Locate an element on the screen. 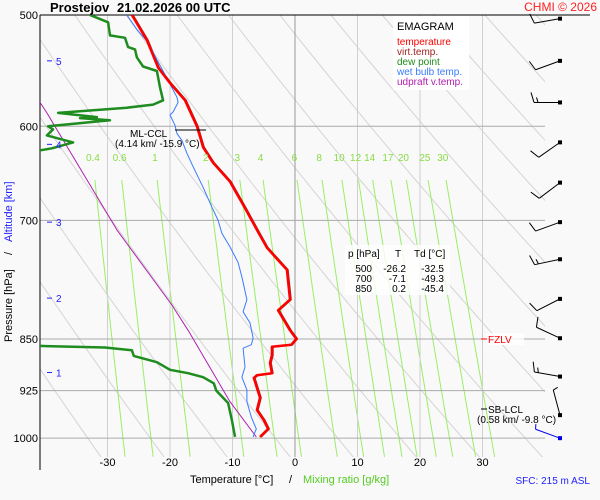 This screenshot has height=500, width=600. table-header-p: p [hPa] is located at coordinates (364, 254).